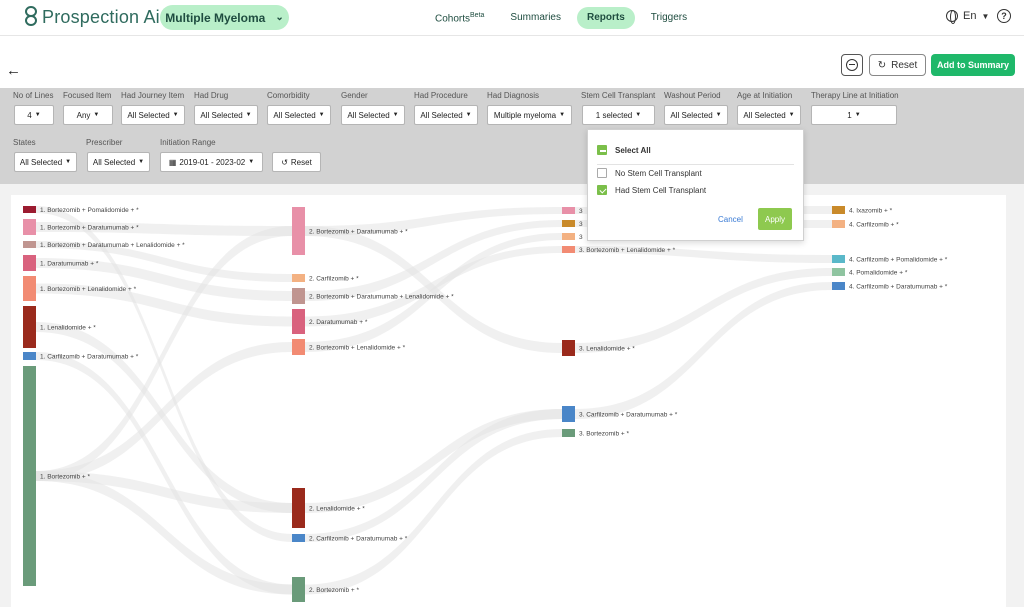 The image size is (1024, 607). Describe the element at coordinates (769, 115) in the screenshot. I see `filter-age-dropdown: All Selected ▼` at that location.